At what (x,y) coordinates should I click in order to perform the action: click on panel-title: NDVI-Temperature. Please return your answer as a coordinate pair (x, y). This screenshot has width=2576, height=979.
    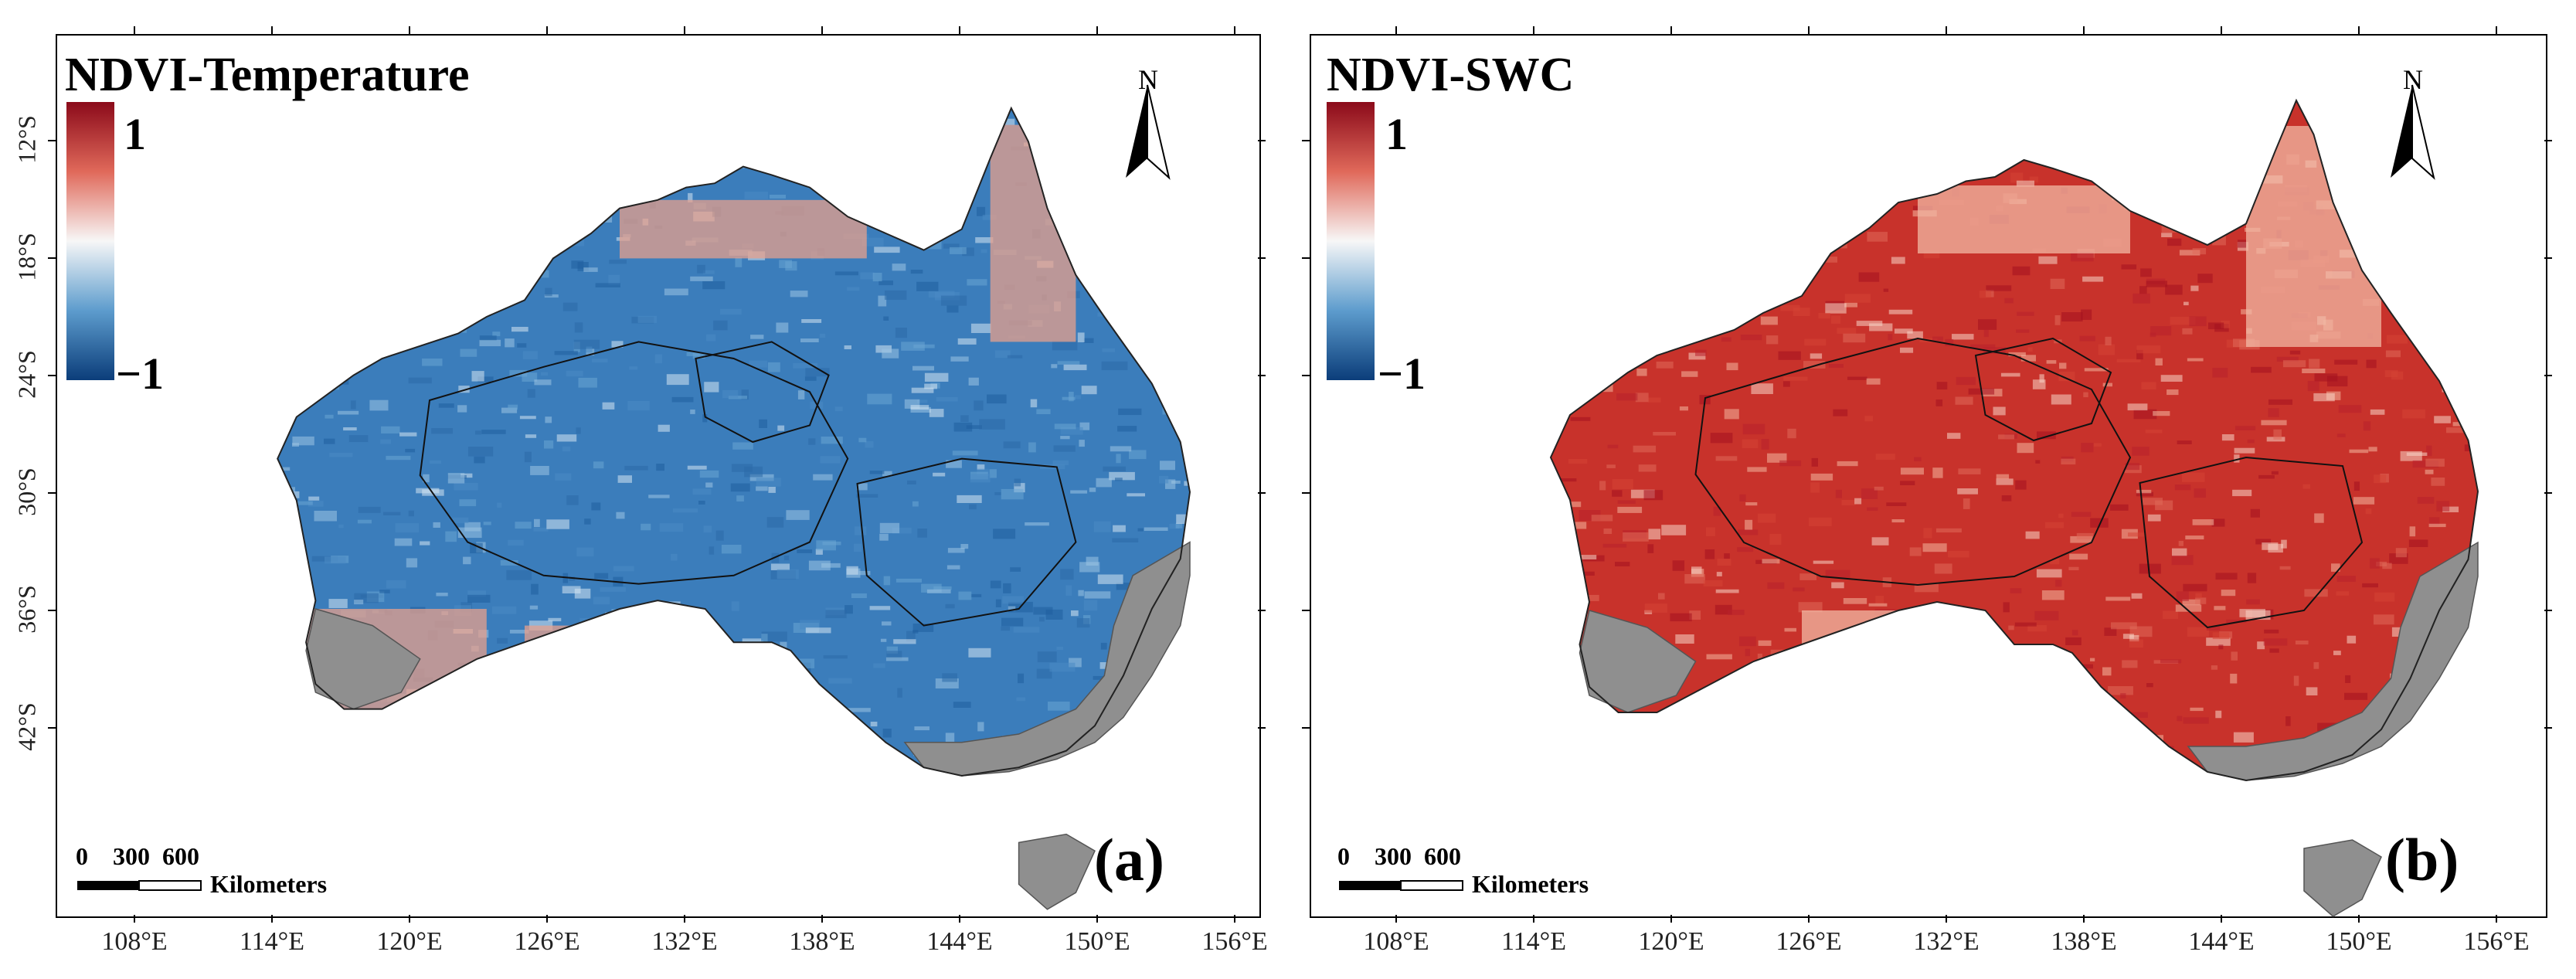
    Looking at the image, I should click on (267, 75).